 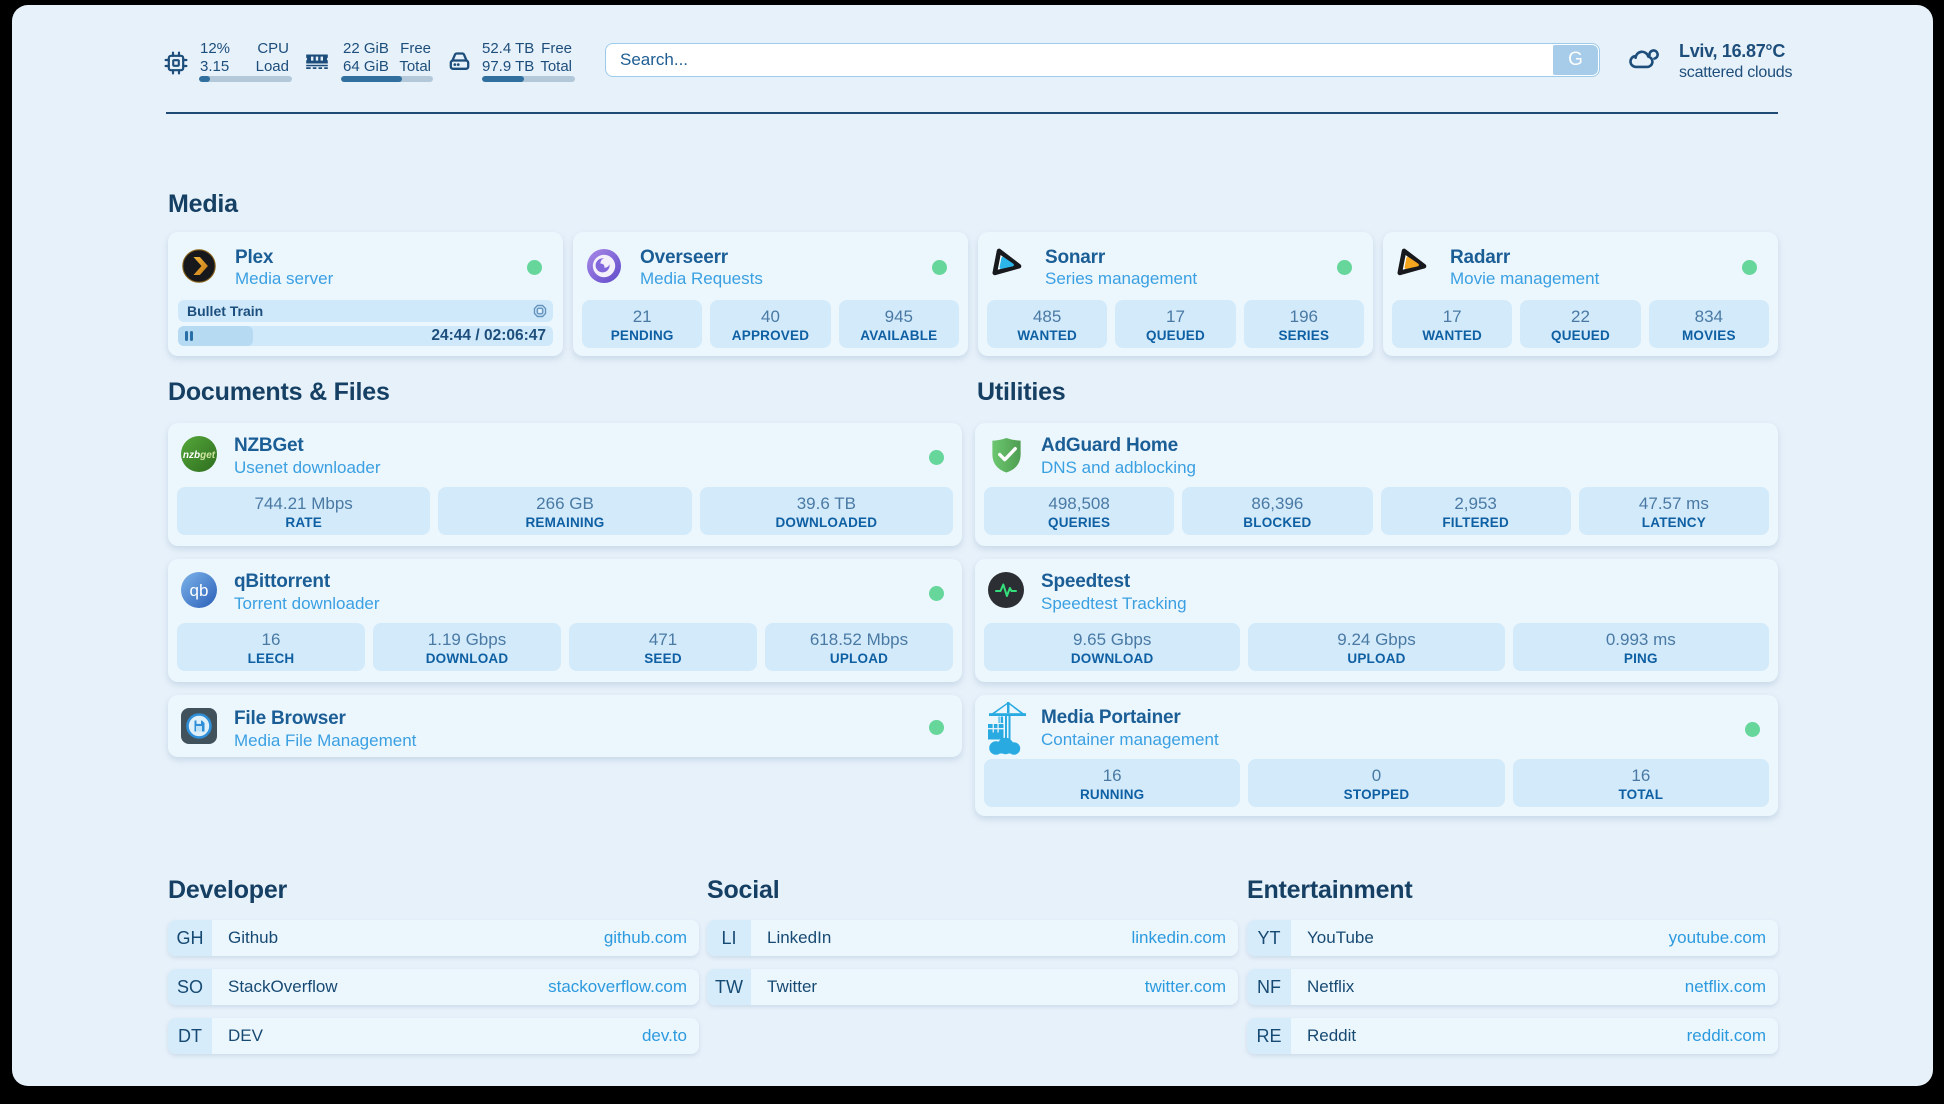 I want to click on svg-text: nzbget, so click(x=199, y=455).